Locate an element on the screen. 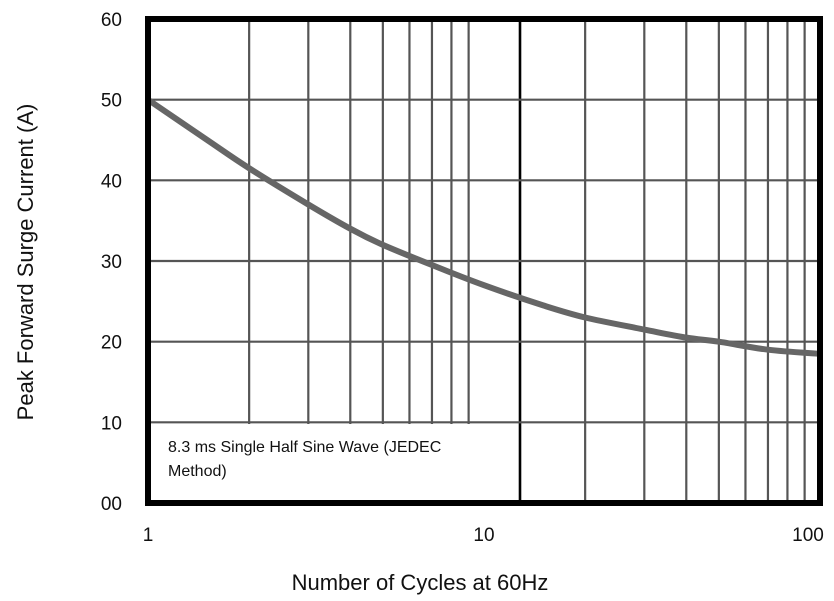 This screenshot has width=834, height=601. note-box is located at coordinates (335, 463).